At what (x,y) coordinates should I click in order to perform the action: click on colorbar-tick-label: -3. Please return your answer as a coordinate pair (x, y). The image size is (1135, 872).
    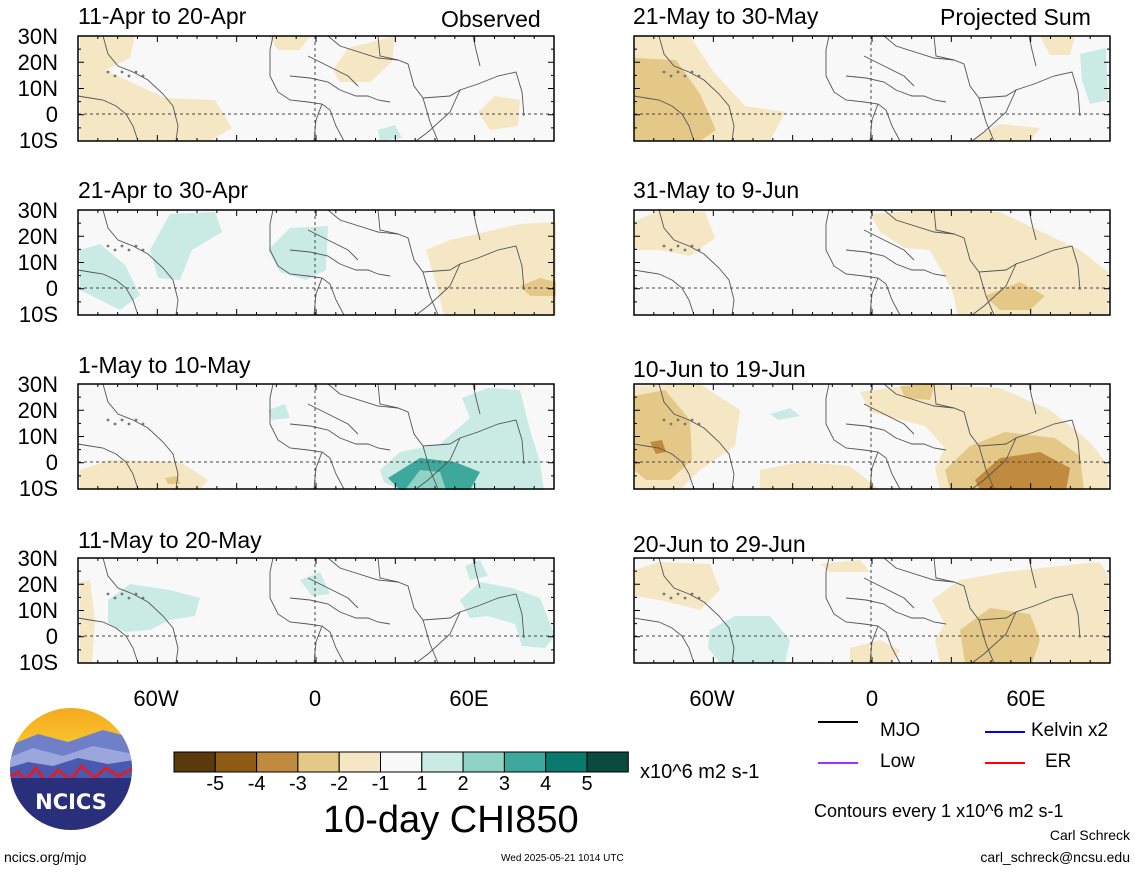
    Looking at the image, I should click on (297, 784).